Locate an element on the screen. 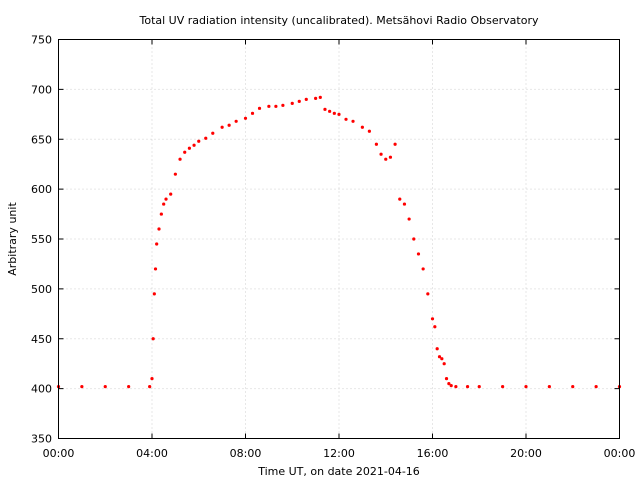 The height and width of the screenshot is (480, 640). x-tick-label: 12:00 is located at coordinates (339, 453).